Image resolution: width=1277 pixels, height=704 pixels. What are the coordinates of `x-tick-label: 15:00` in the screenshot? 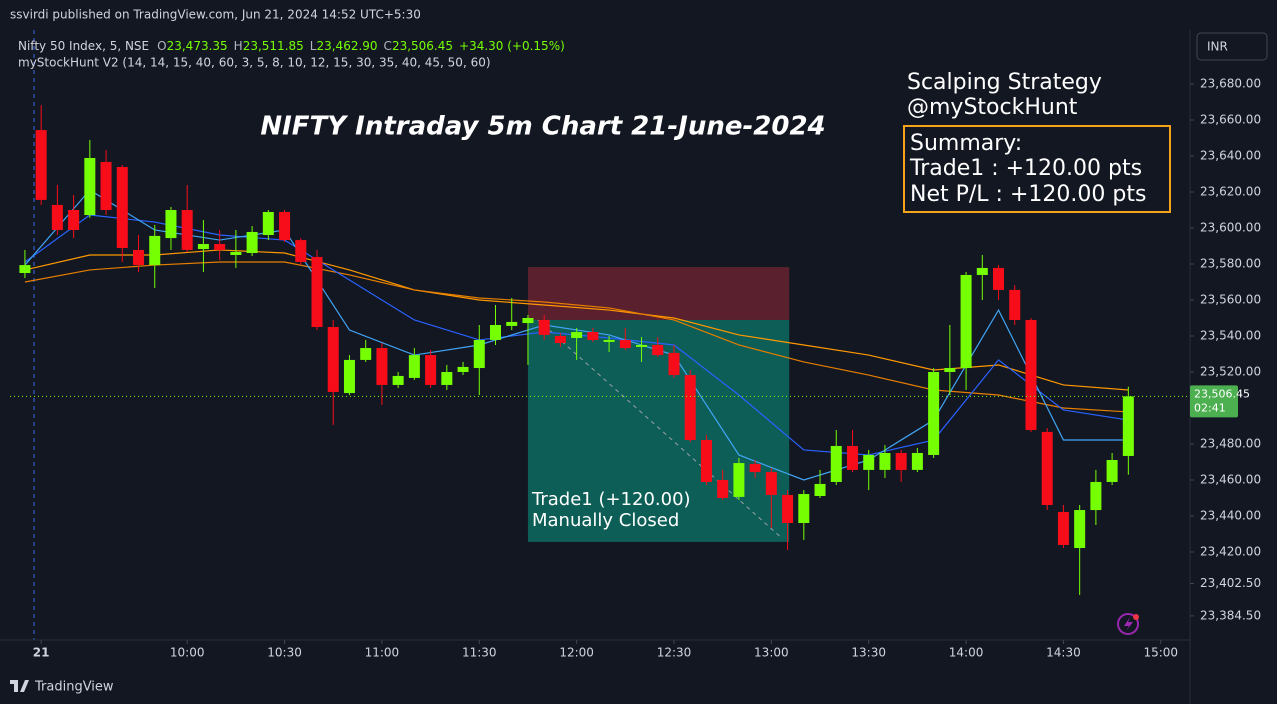 It's located at (1160, 653).